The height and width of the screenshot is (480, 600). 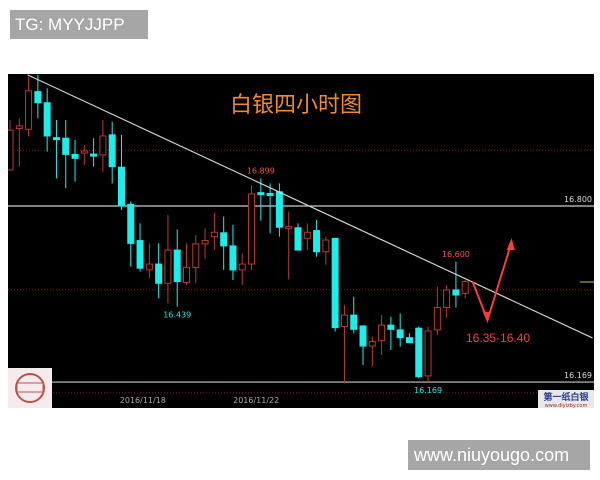 I want to click on telegram-contact-label: TG: MYYJJPP, so click(x=79, y=24).